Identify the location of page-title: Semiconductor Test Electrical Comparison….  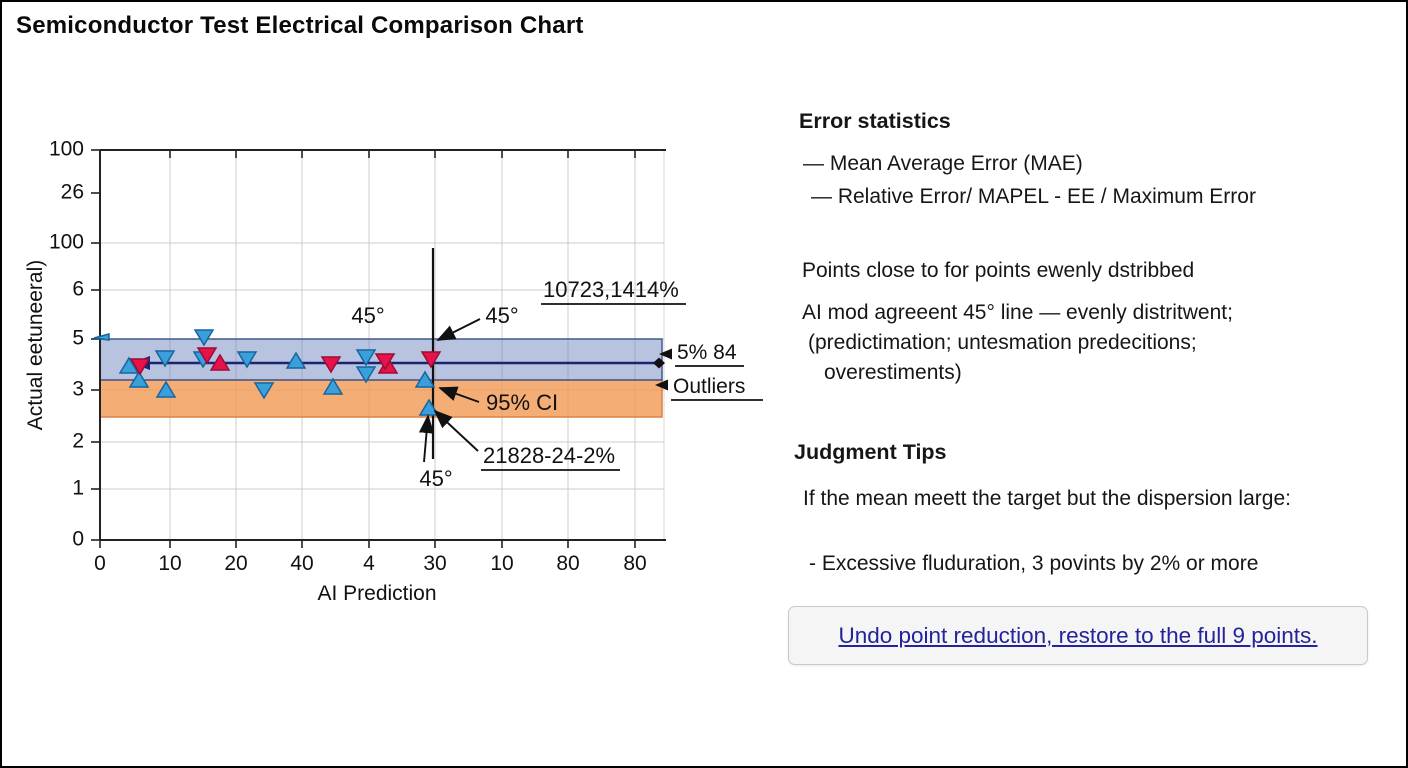
(300, 25).